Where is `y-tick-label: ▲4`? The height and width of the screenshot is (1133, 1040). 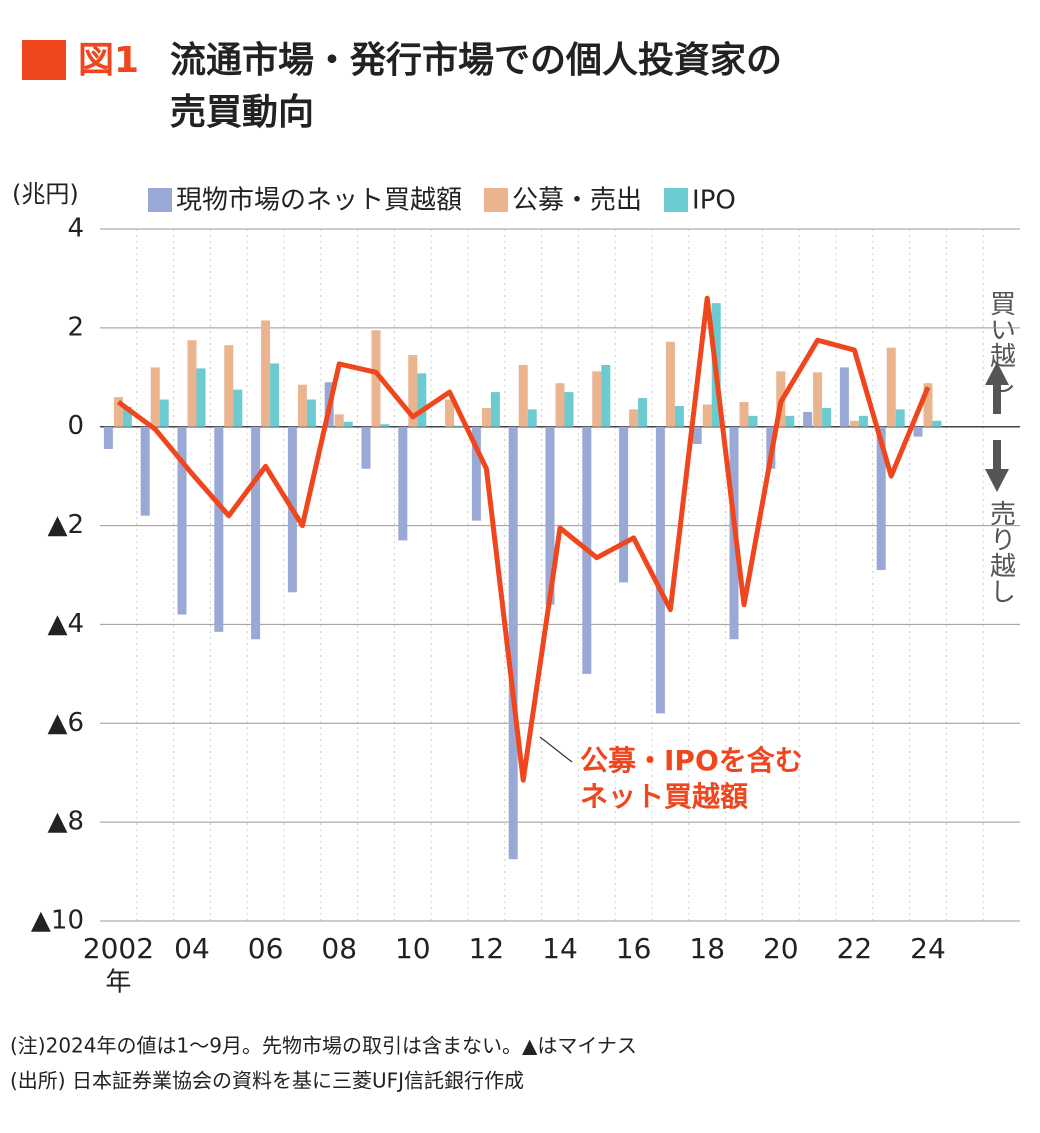
y-tick-label: ▲4 is located at coordinates (65, 624).